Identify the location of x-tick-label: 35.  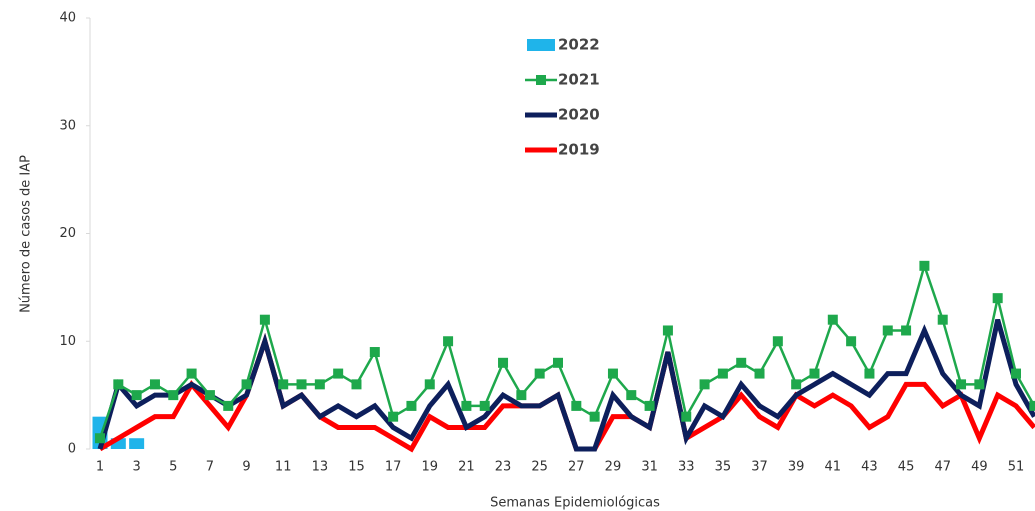
(723, 467).